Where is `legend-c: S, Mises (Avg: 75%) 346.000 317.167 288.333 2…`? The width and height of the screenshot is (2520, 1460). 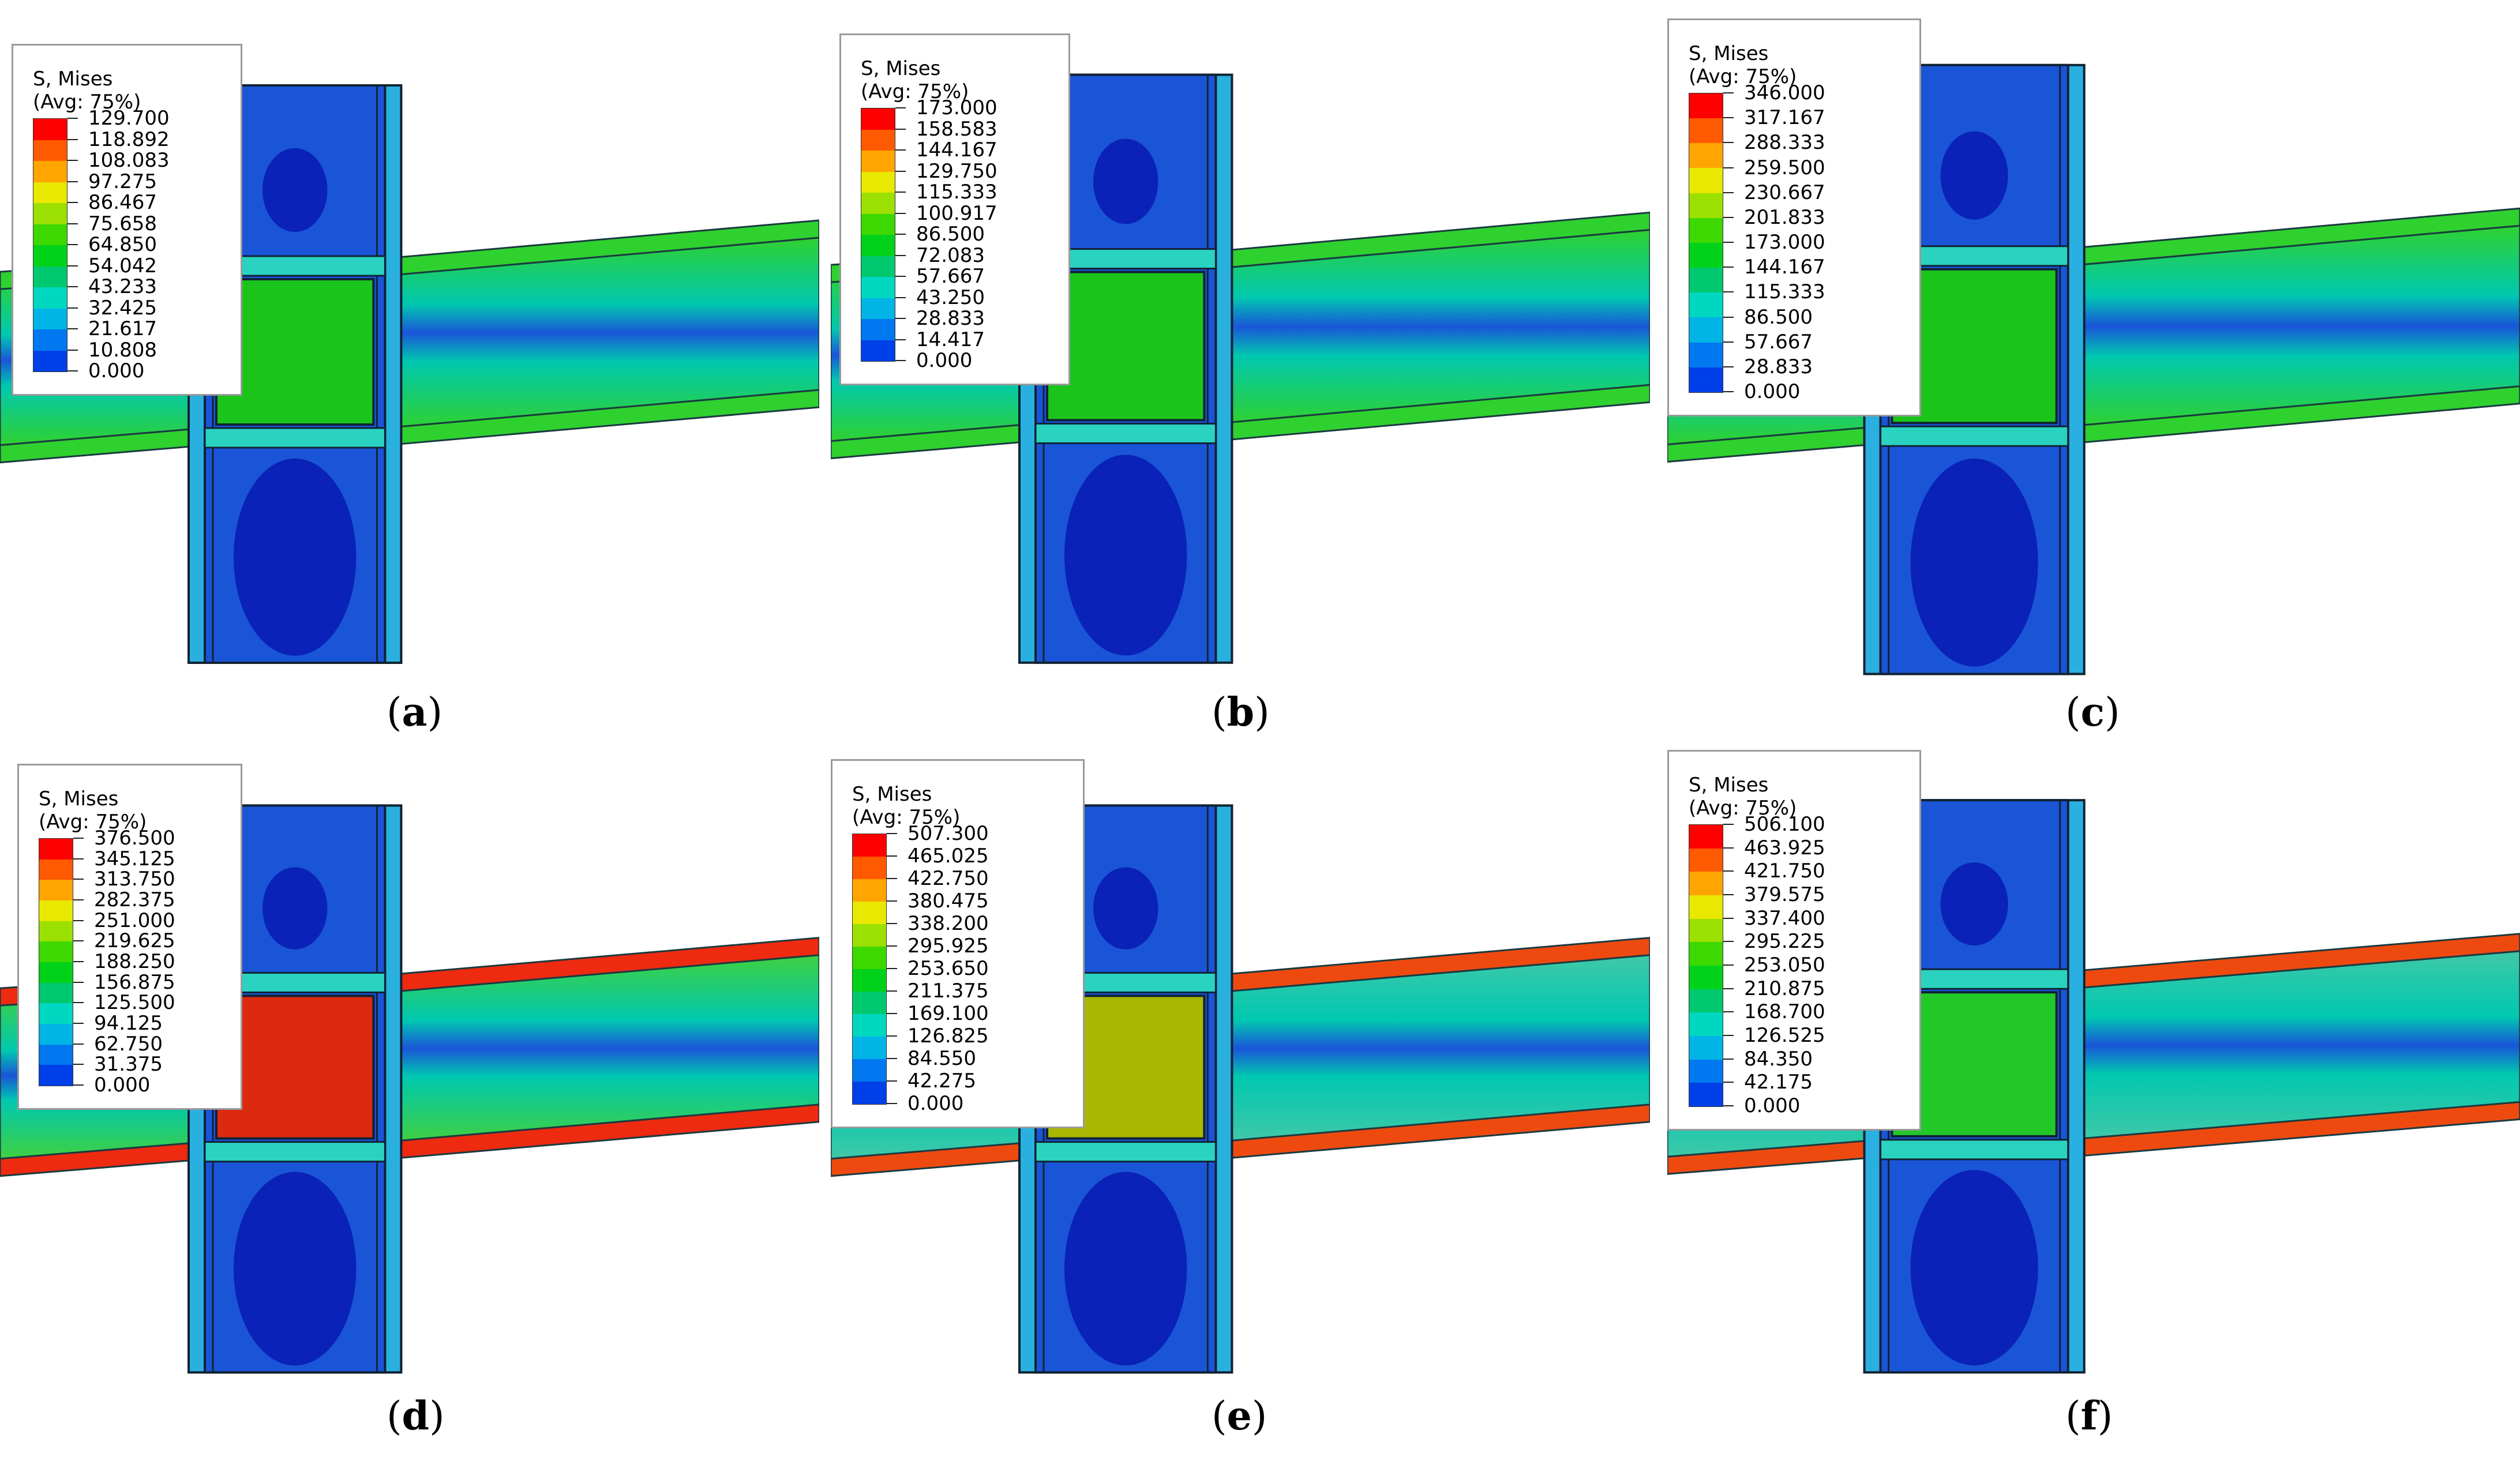
legend-c: S, Mises (Avg: 75%) 346.000 317.167 288.333 2… is located at coordinates (1794, 217).